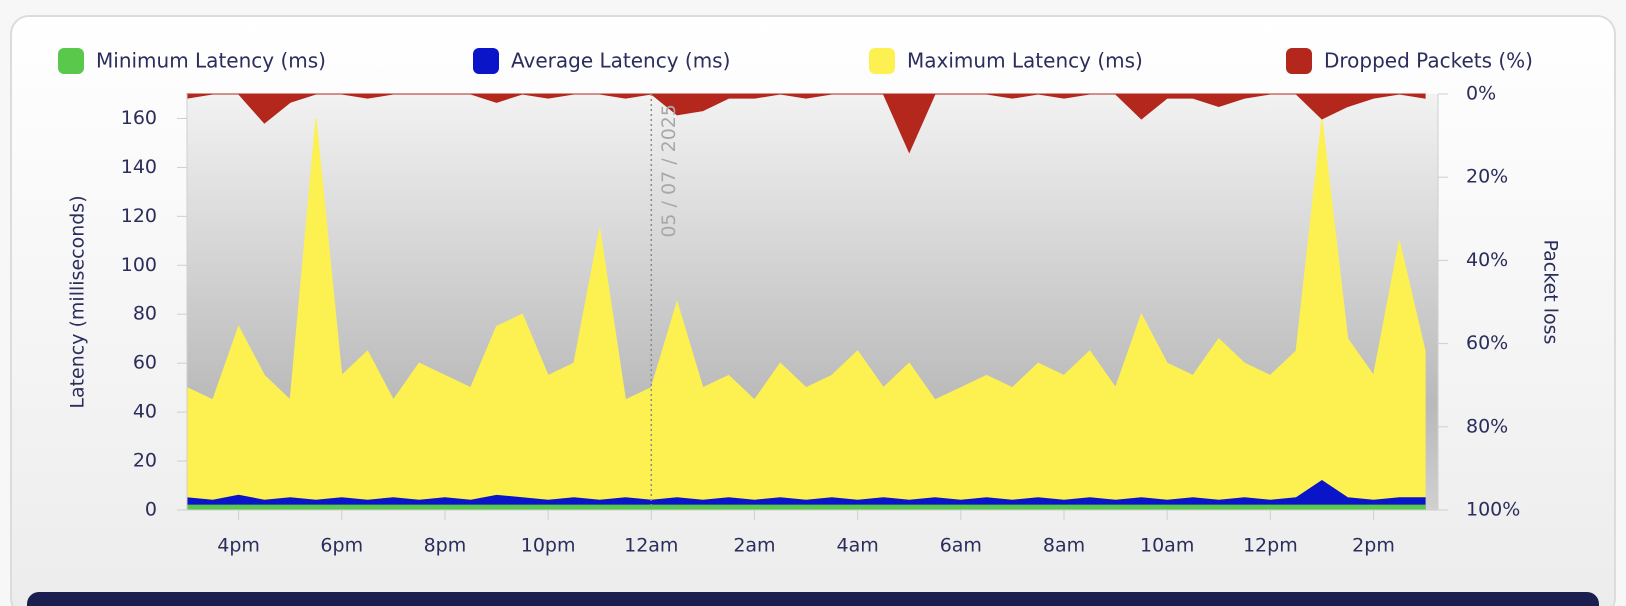 The width and height of the screenshot is (1626, 606). I want to click on x-tick-label: 2pm, so click(1373, 546).